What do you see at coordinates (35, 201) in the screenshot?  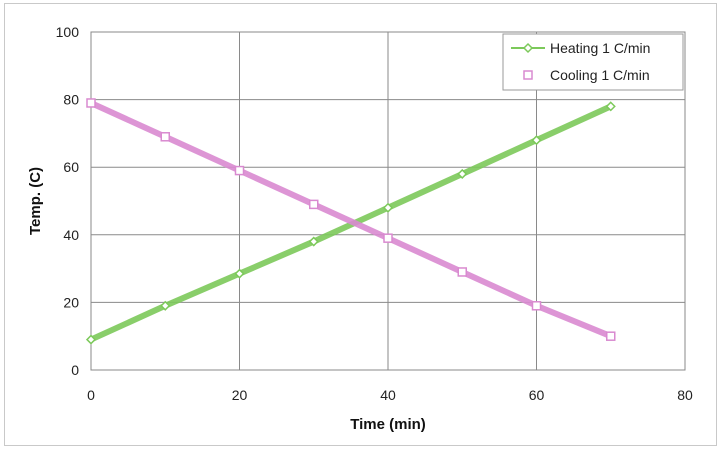 I see `y-axis-title: Temp. (C)` at bounding box center [35, 201].